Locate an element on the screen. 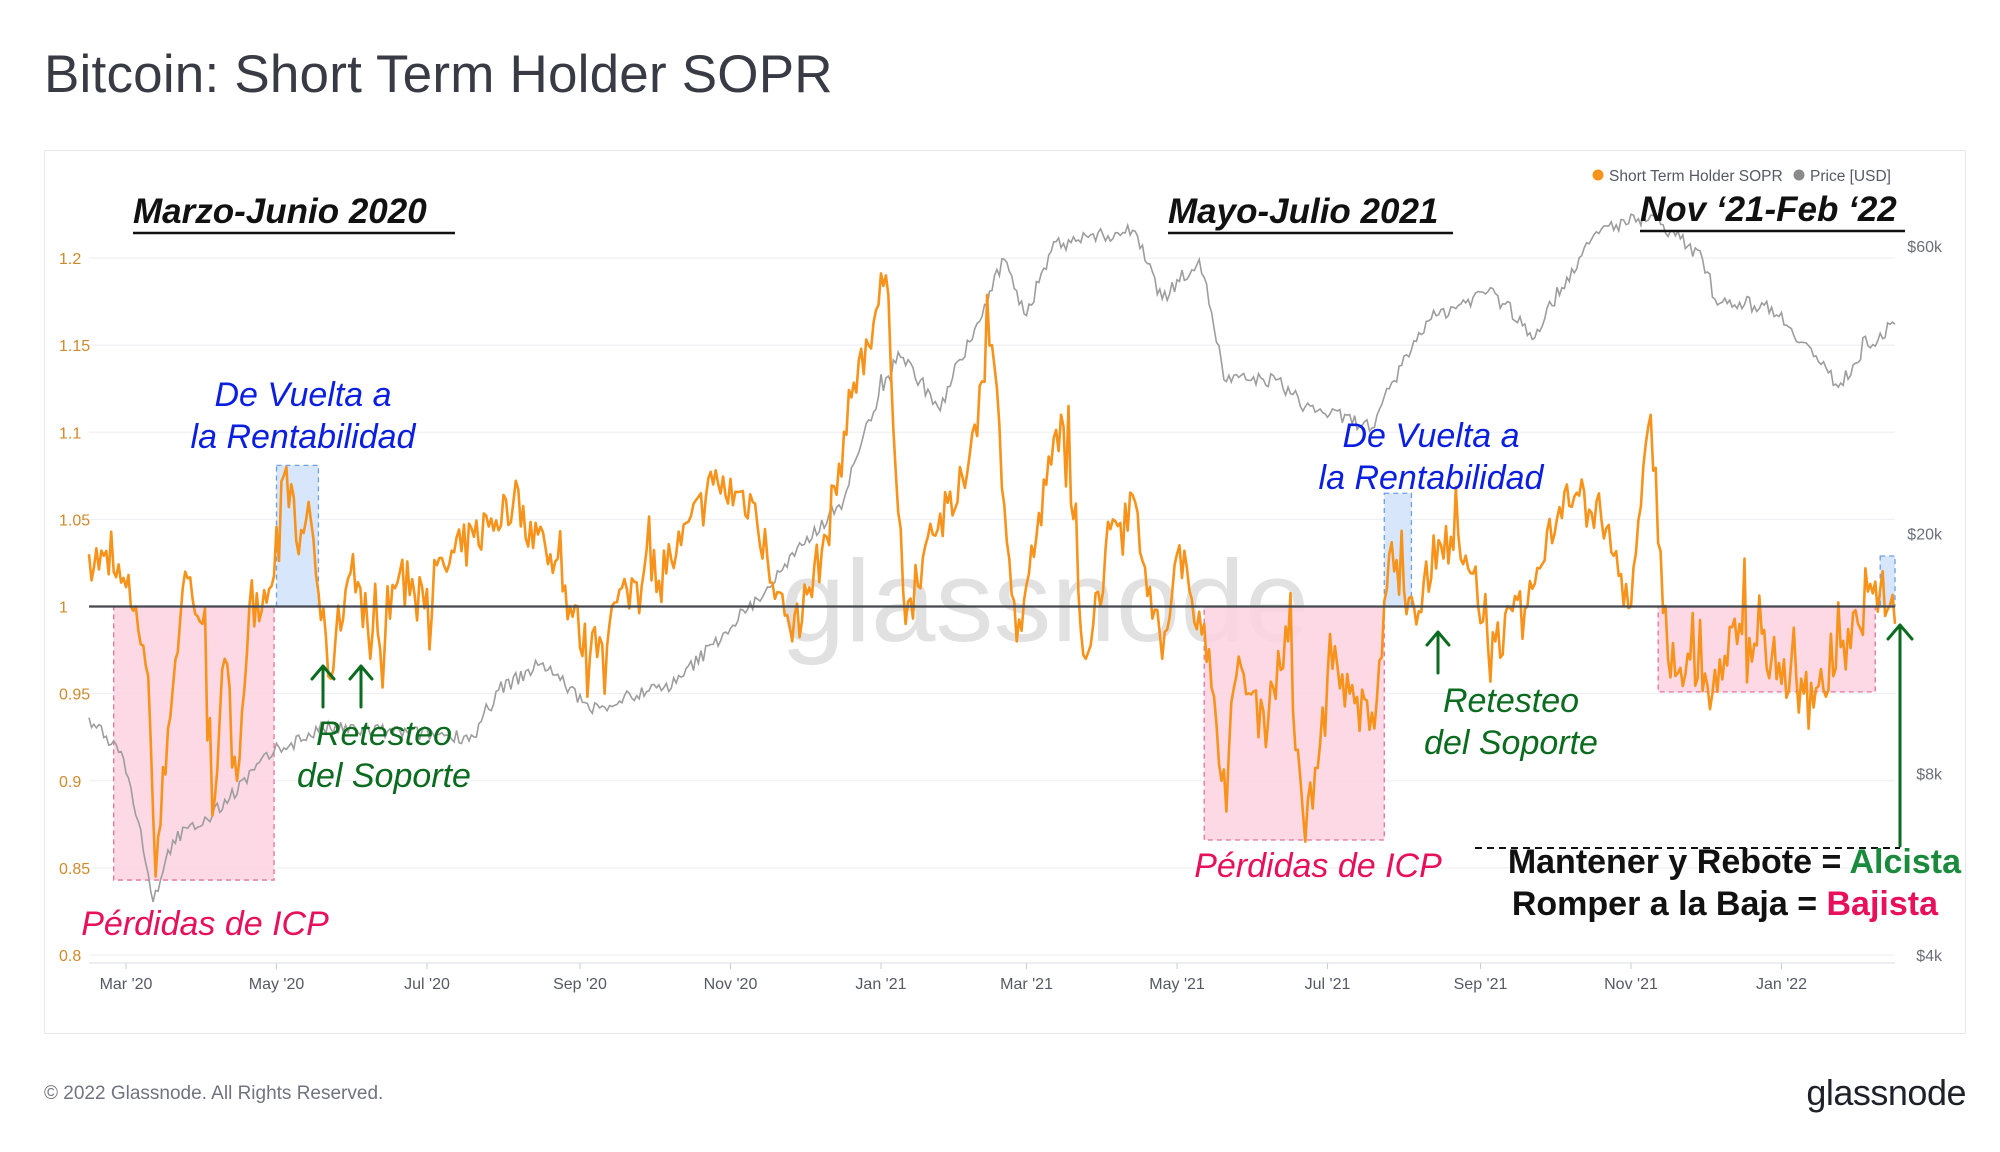 The width and height of the screenshot is (2000, 1152). retest-label-2021-line1: Retesteo is located at coordinates (1511, 701).